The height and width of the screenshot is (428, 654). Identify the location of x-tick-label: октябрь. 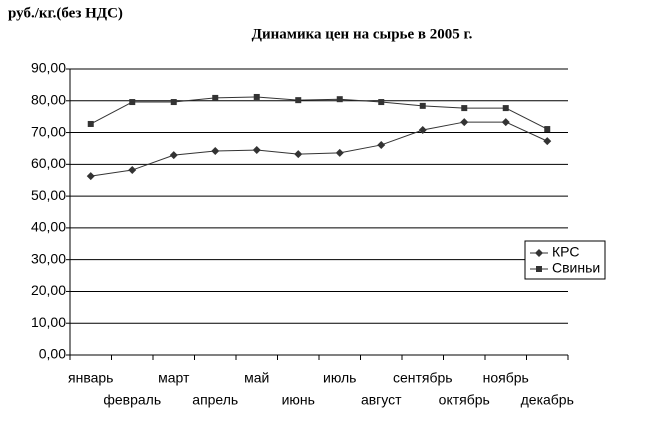
(464, 400).